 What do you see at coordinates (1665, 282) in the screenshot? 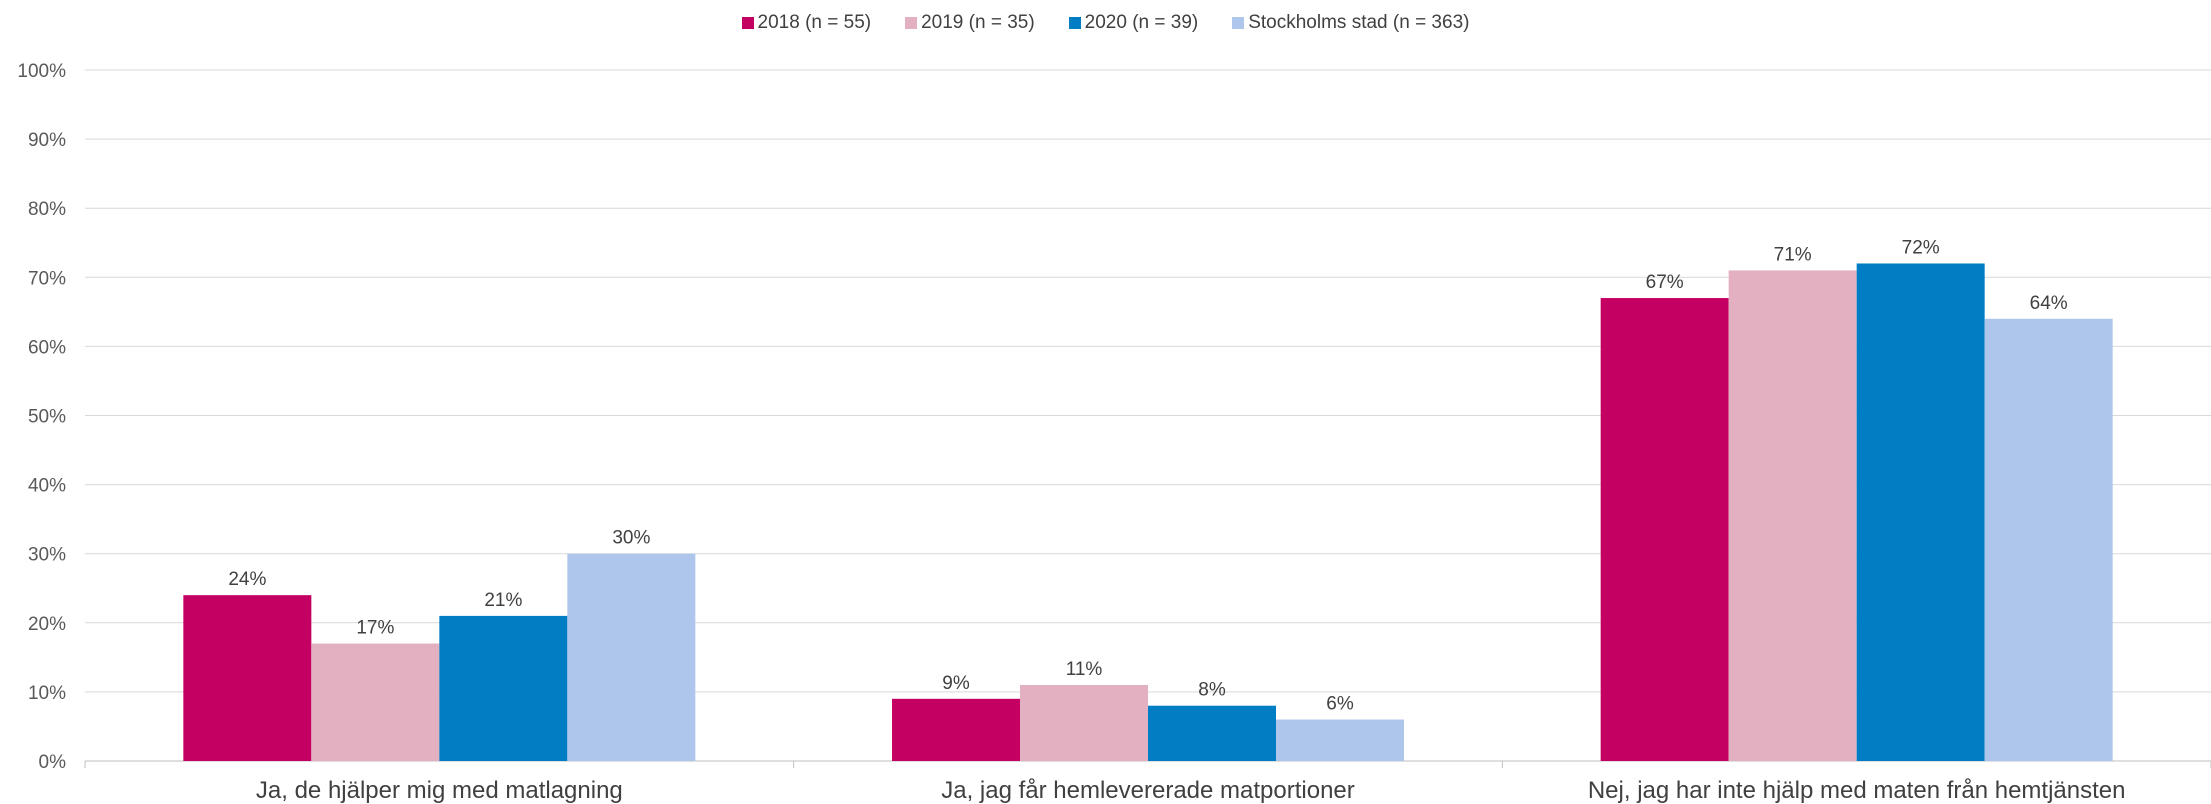
I see `data-label: 67%` at bounding box center [1665, 282].